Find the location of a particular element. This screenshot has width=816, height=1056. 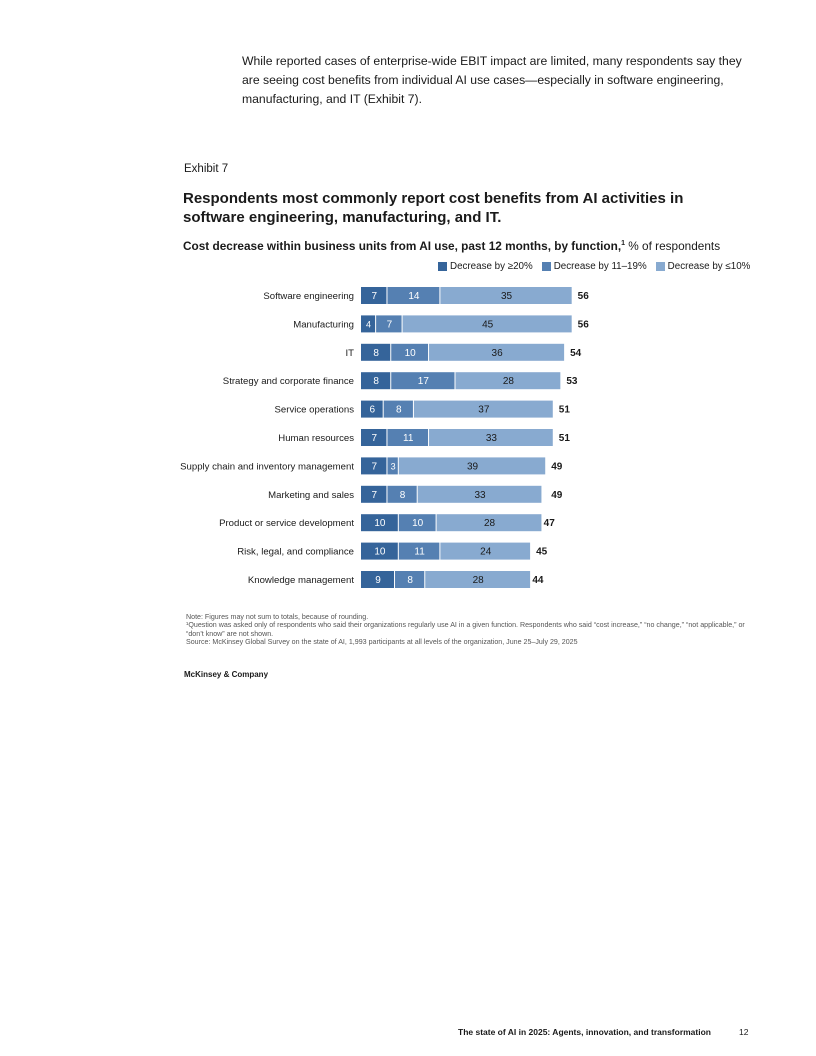

category-label: Manufacturing is located at coordinates (323, 324).